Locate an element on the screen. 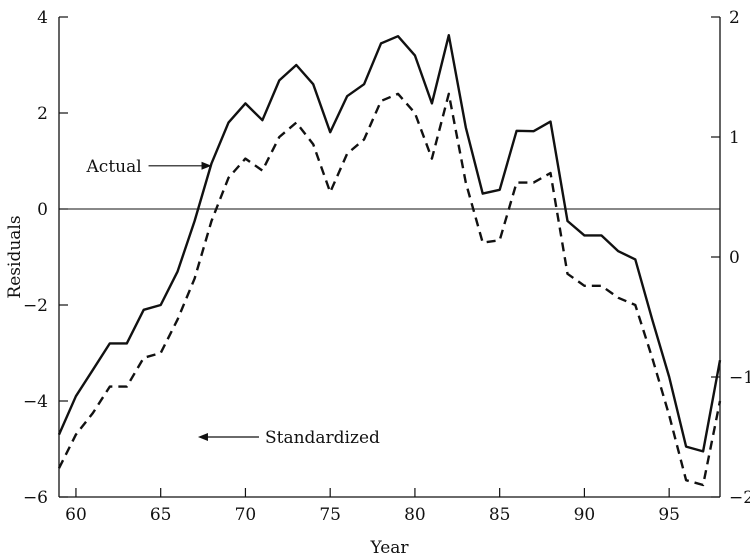  x-axis-title: Year is located at coordinates (389, 548).